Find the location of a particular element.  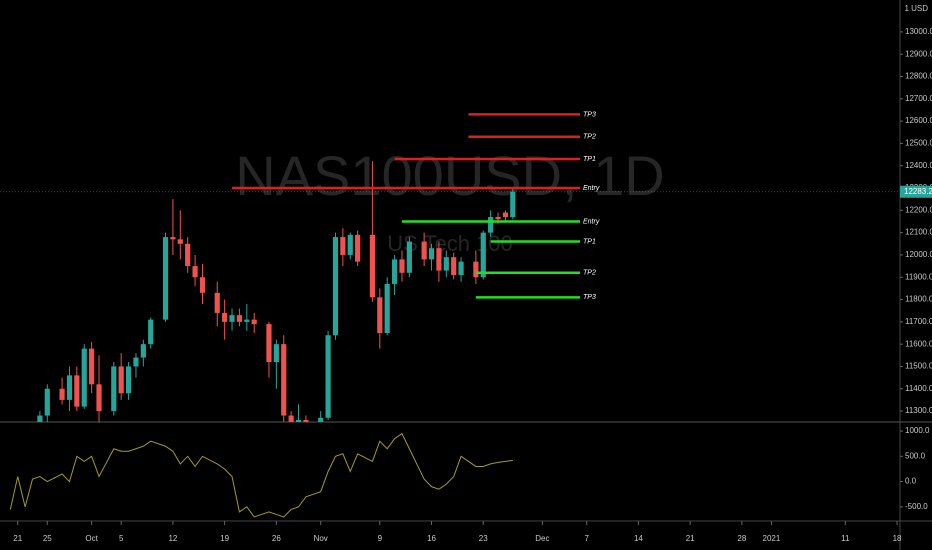

x-tick-label: 28 is located at coordinates (741, 538).